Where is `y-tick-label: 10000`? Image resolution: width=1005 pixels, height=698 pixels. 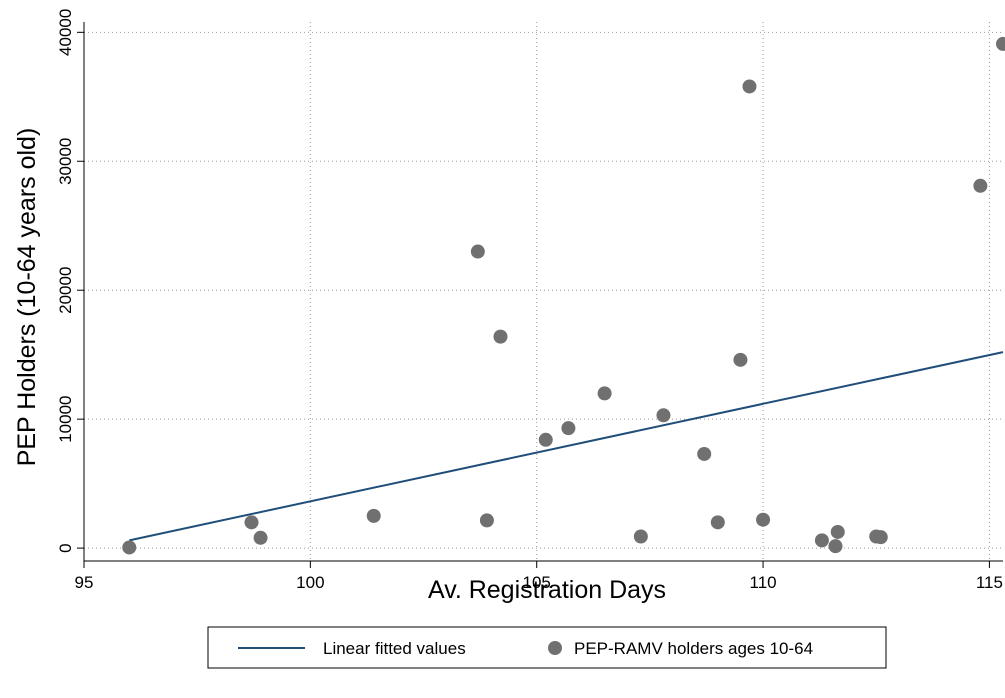 y-tick-label: 10000 is located at coordinates (65, 419).